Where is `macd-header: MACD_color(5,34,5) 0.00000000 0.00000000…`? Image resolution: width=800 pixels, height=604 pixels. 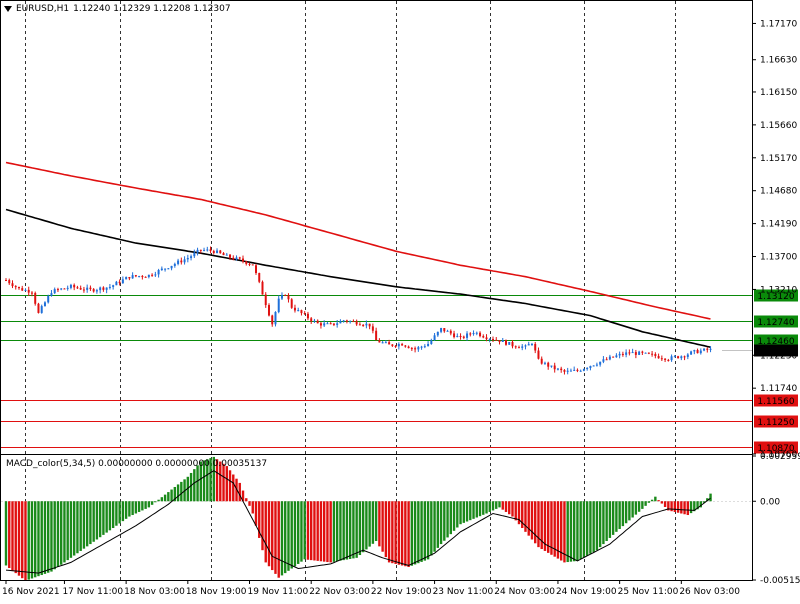 macd-header: MACD_color(5,34,5) 0.00000000 0.00000000… is located at coordinates (137, 464).